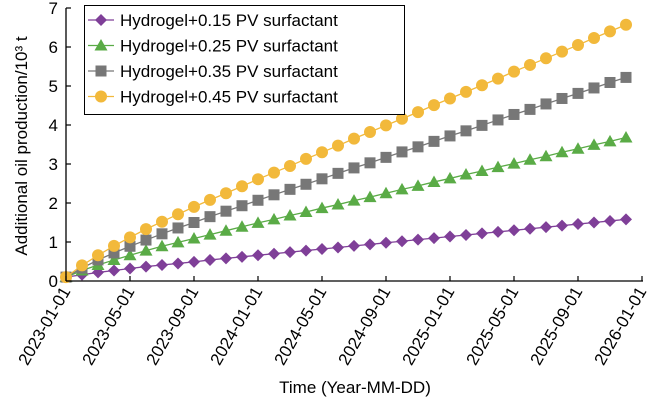 This screenshot has height=406, width=650. Describe the element at coordinates (109, 326) in the screenshot. I see `x-tick-label: 2023-05-01` at that location.